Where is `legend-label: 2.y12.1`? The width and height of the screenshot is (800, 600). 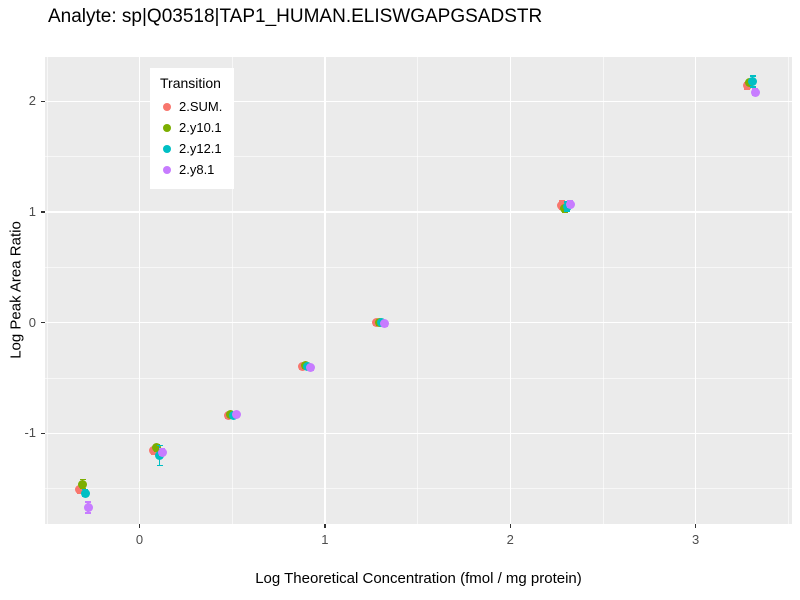
legend-label: 2.y12.1 is located at coordinates (200, 148).